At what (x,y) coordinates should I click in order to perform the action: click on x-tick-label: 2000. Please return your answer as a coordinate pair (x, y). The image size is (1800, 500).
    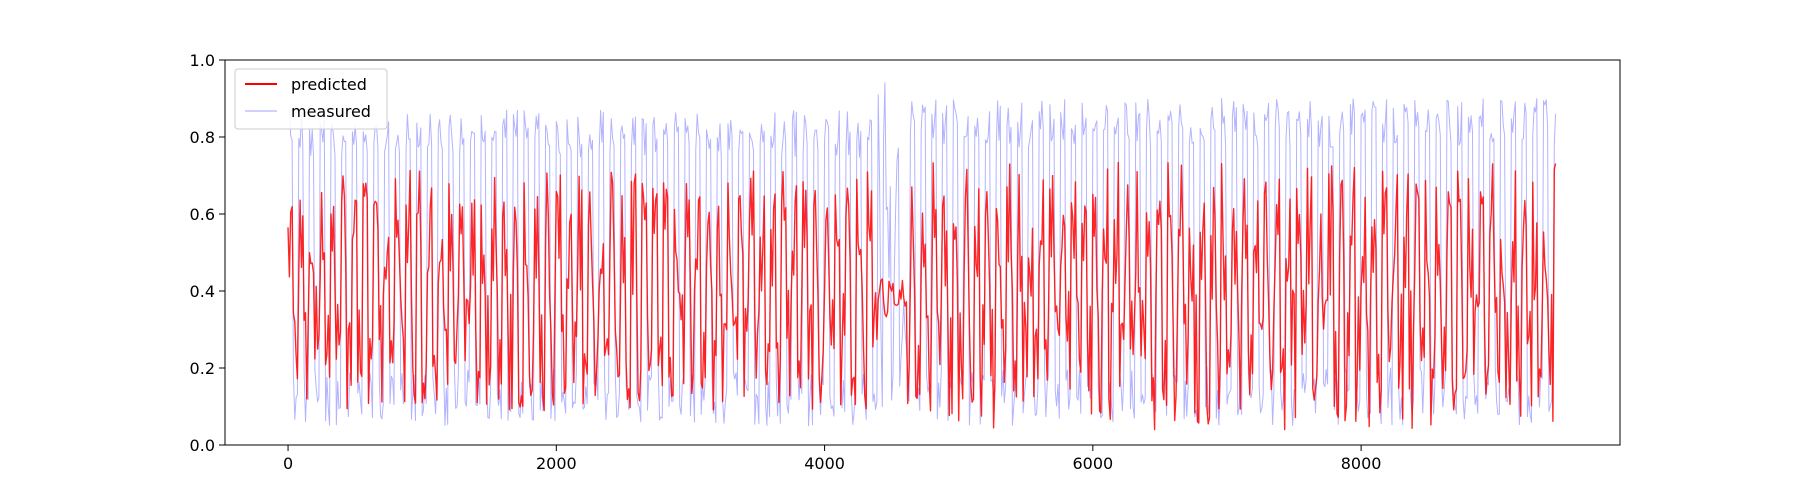
    Looking at the image, I should click on (556, 463).